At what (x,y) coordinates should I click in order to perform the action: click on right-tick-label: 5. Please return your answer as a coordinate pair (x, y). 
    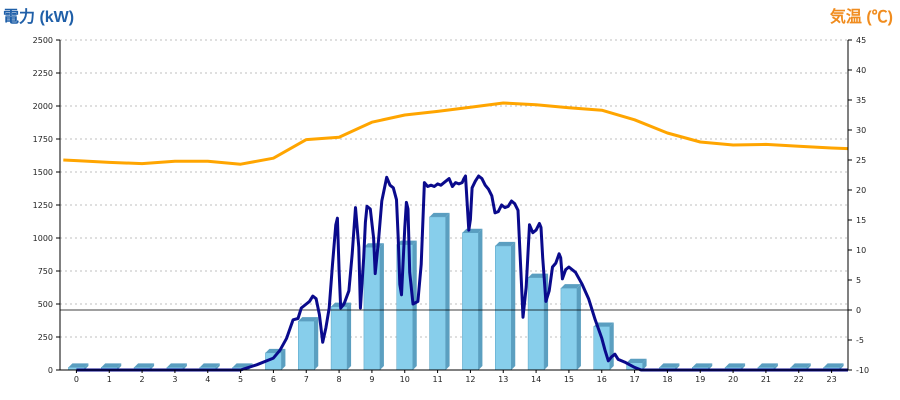
    Looking at the image, I should click on (858, 280).